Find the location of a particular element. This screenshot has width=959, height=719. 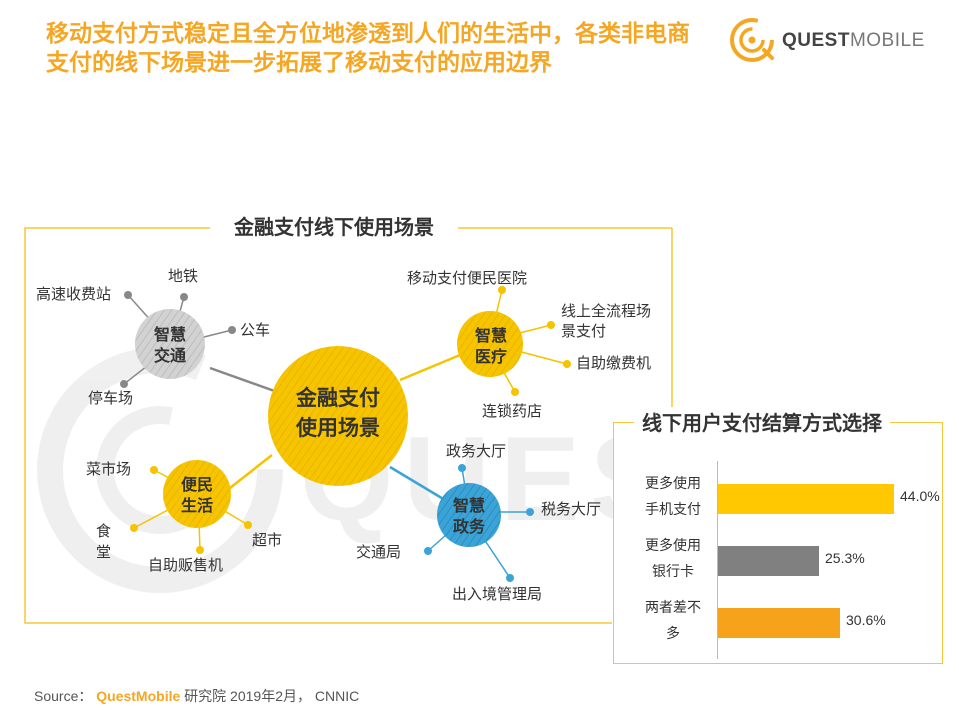

logo-wordmark: QUESTMOBILE is located at coordinates (853, 41).